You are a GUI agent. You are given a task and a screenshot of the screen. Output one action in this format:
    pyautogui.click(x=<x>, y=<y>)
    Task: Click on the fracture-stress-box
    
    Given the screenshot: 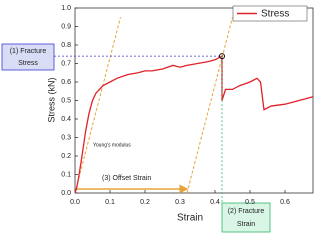 What is the action you would take?
    pyautogui.click(x=28, y=57)
    